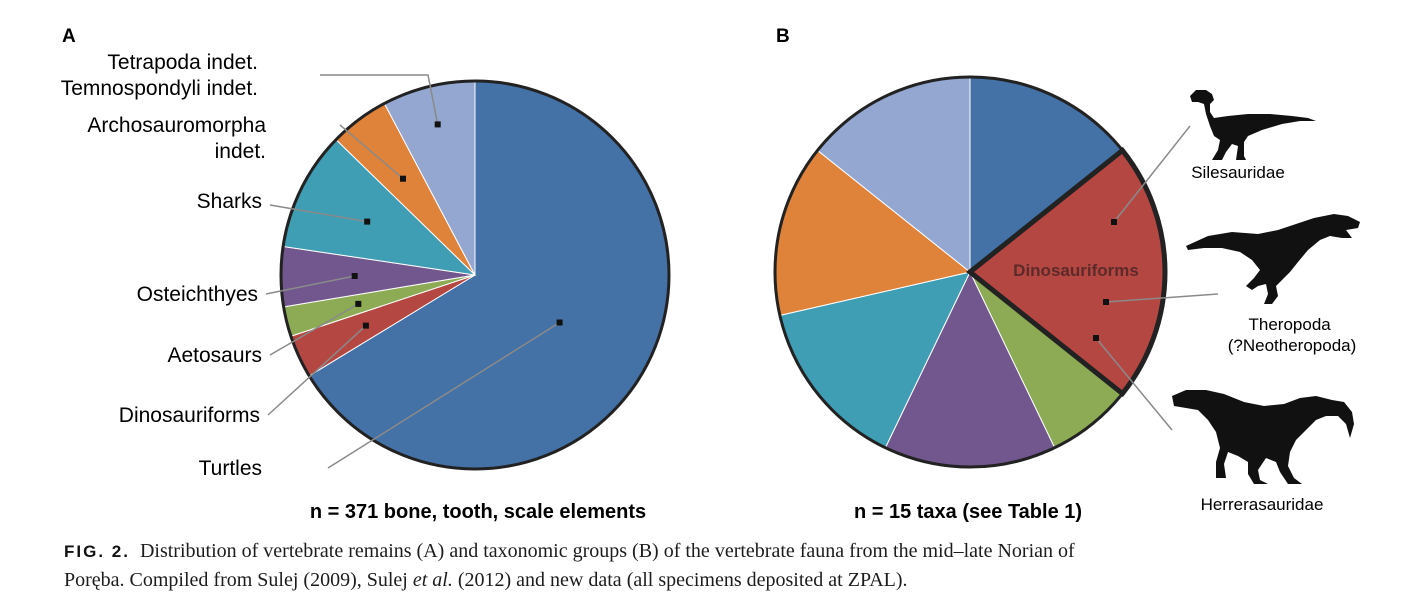  Describe the element at coordinates (182, 62) in the screenshot. I see `pie-a-label-6-line-0: Tetrapoda indet.` at that location.